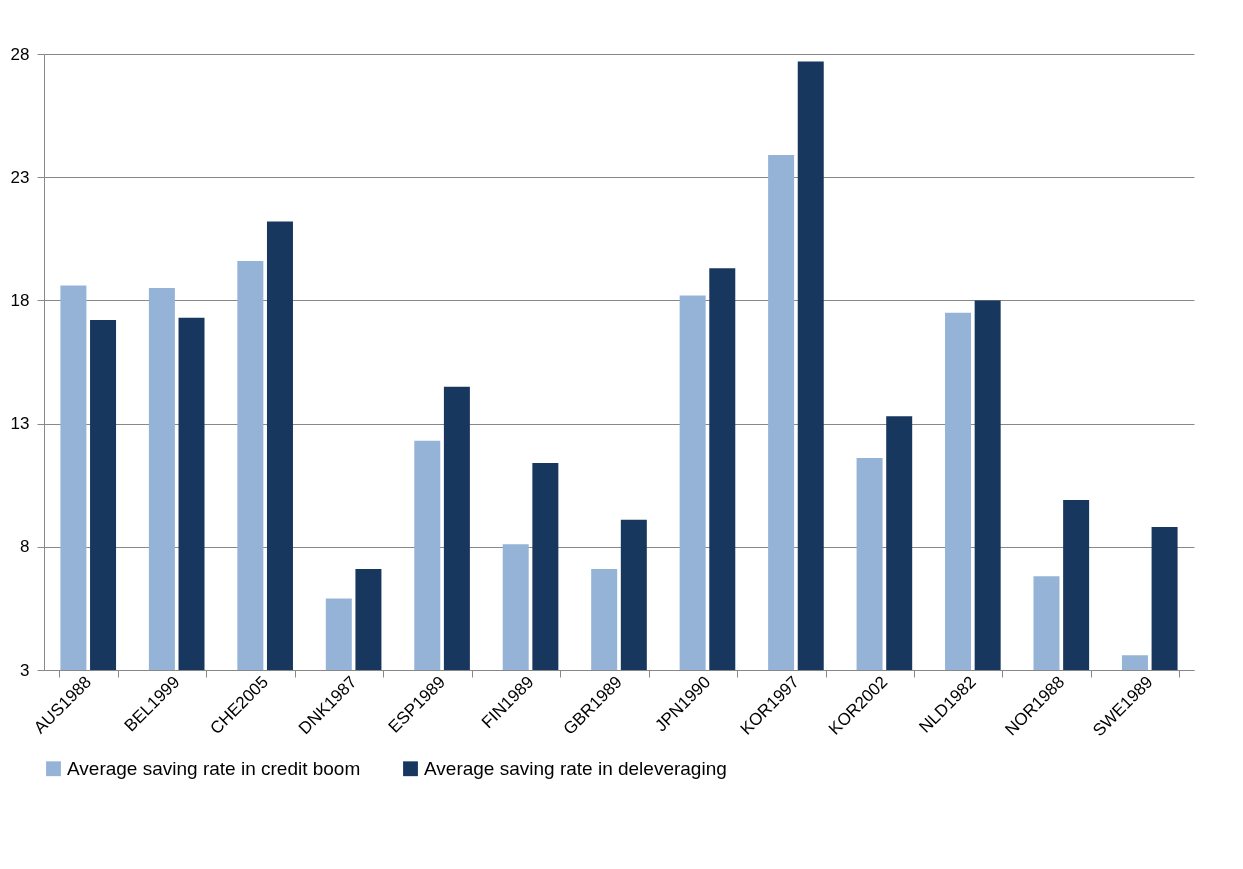  I want to click on y-tick-label: 13, so click(20, 424).